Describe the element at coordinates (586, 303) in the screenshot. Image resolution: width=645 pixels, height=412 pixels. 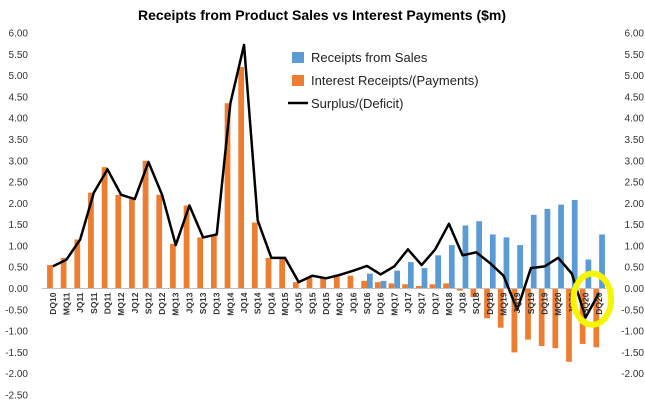
I see `x-tick-label: SQ20` at that location.